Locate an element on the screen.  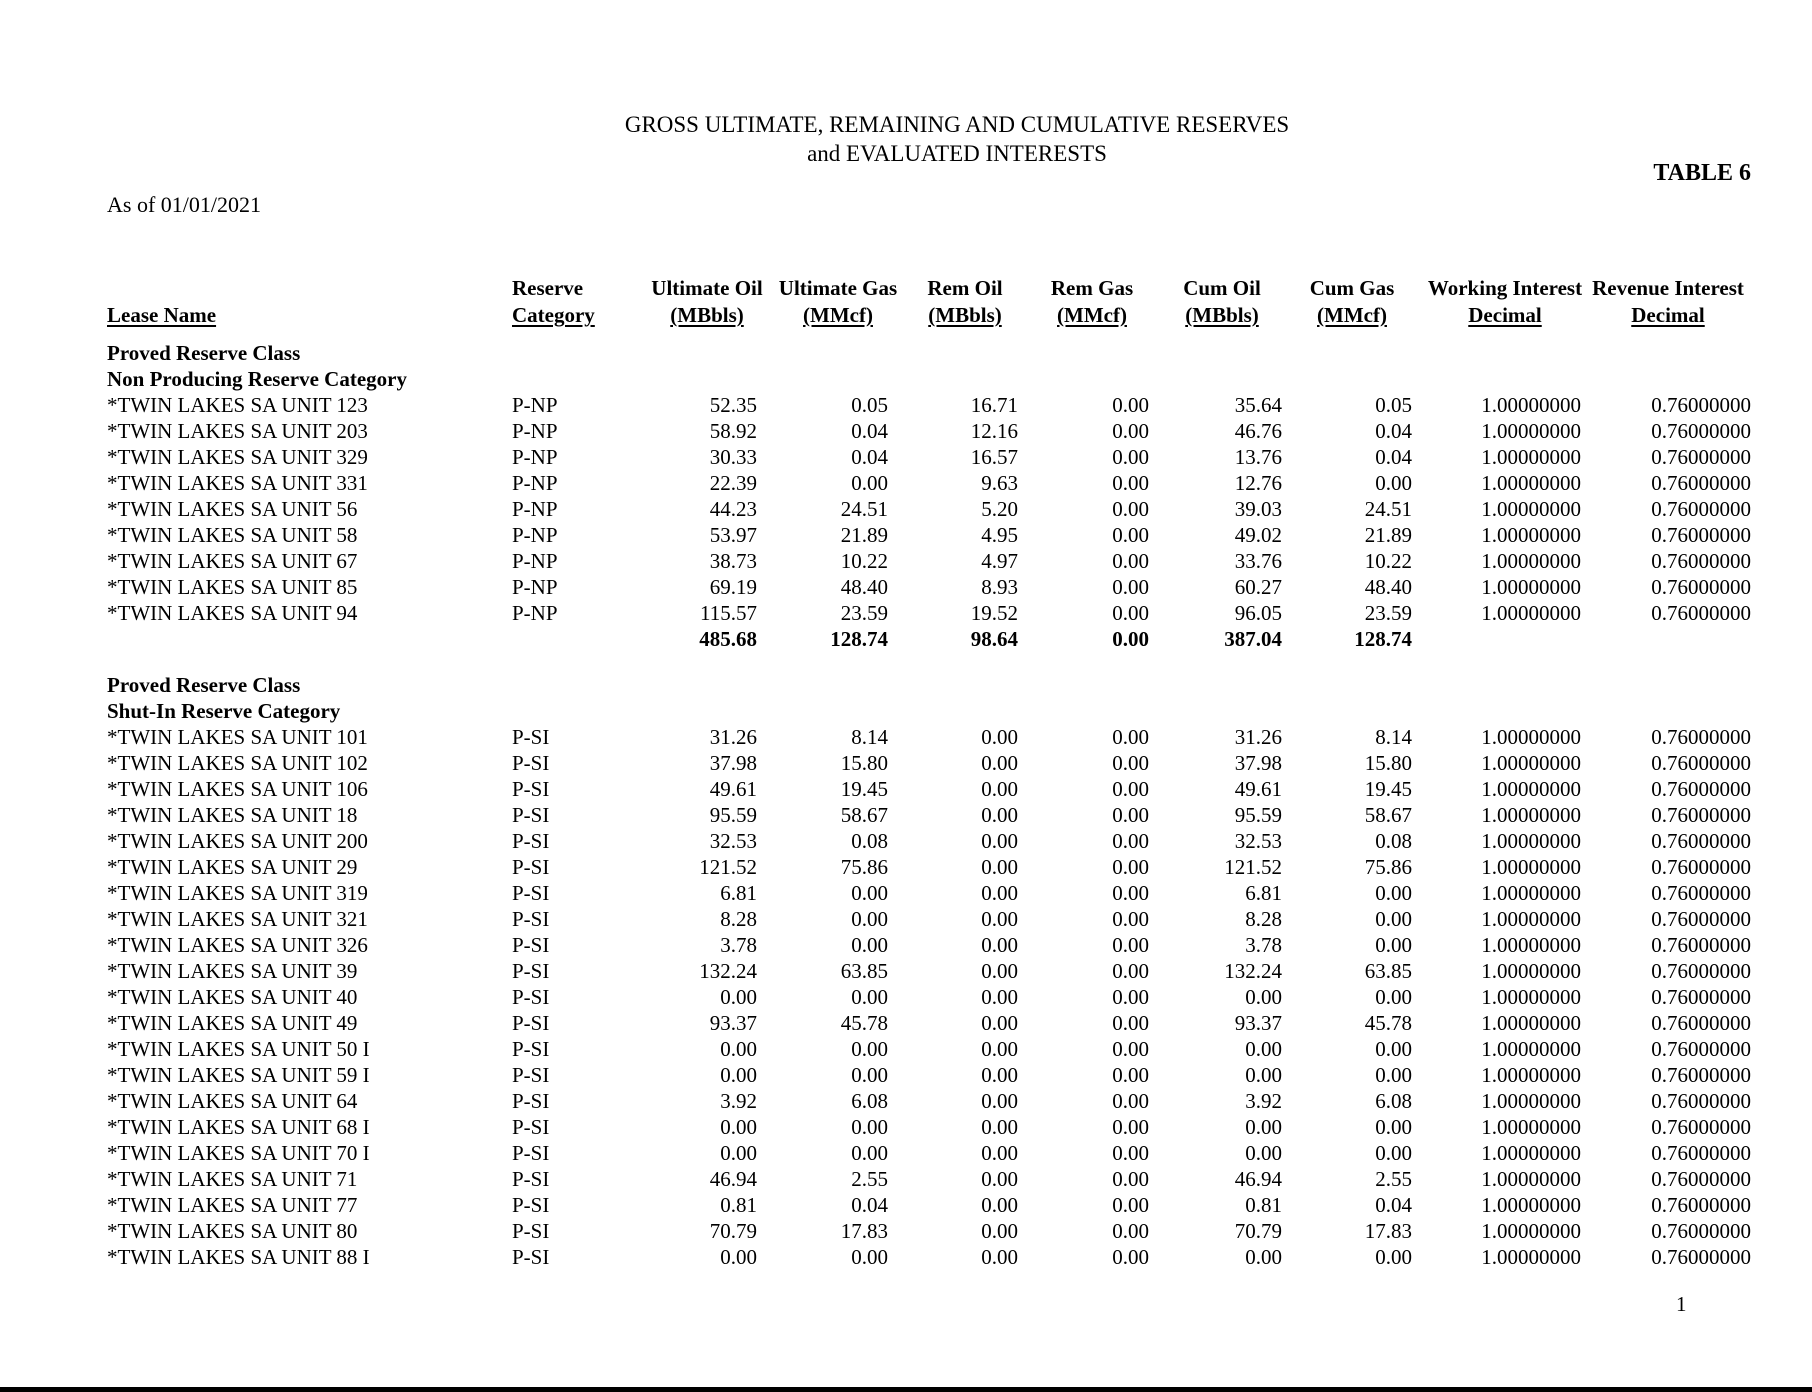
totals-row: 485.68 128.74 98.64 0.00 387.04 128.74 is located at coordinates (906, 640).